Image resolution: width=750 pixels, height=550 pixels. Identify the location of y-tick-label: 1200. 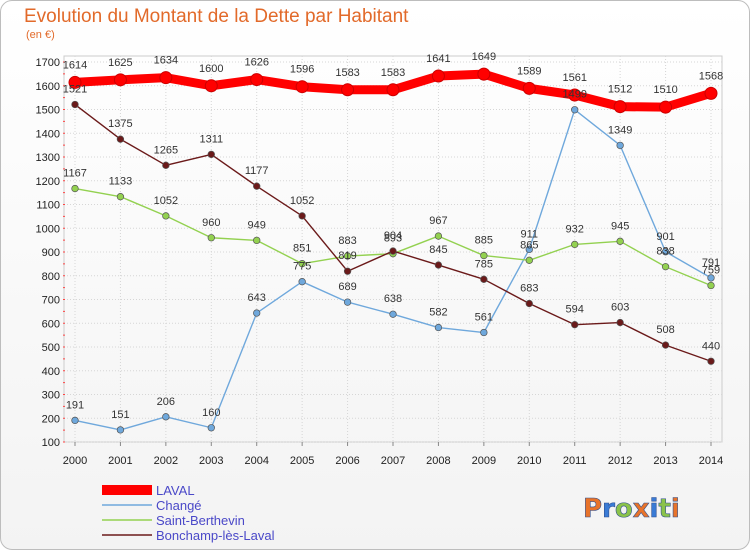
(48, 182).